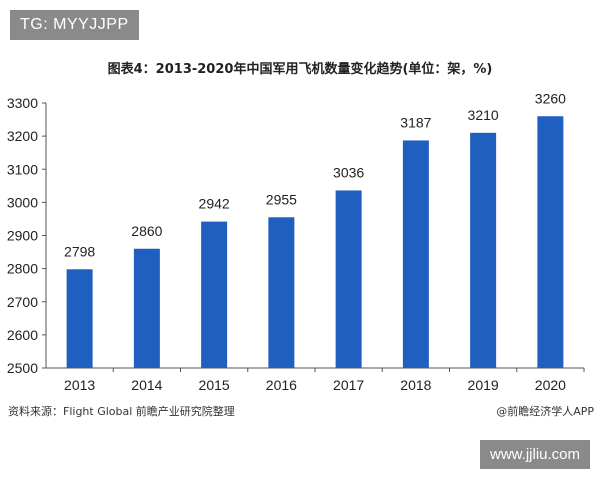 Image resolution: width=600 pixels, height=480 pixels. Describe the element at coordinates (534, 454) in the screenshot. I see `watermark-url: www.jjliu.com` at that location.